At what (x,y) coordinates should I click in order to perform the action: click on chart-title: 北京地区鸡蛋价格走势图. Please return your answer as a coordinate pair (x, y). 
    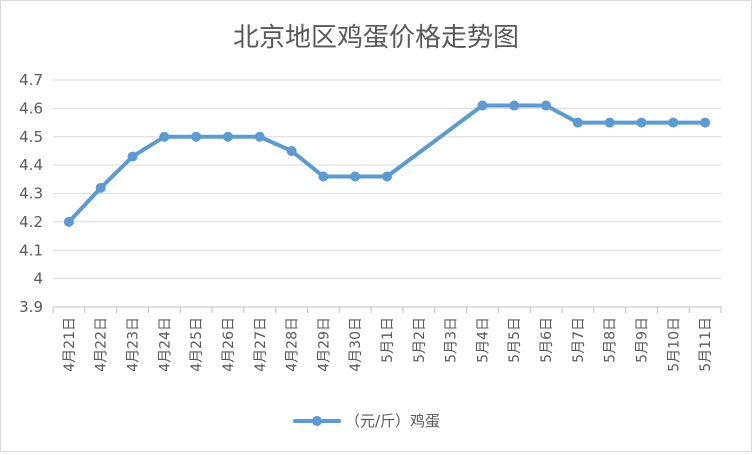
    Looking at the image, I should click on (376, 38).